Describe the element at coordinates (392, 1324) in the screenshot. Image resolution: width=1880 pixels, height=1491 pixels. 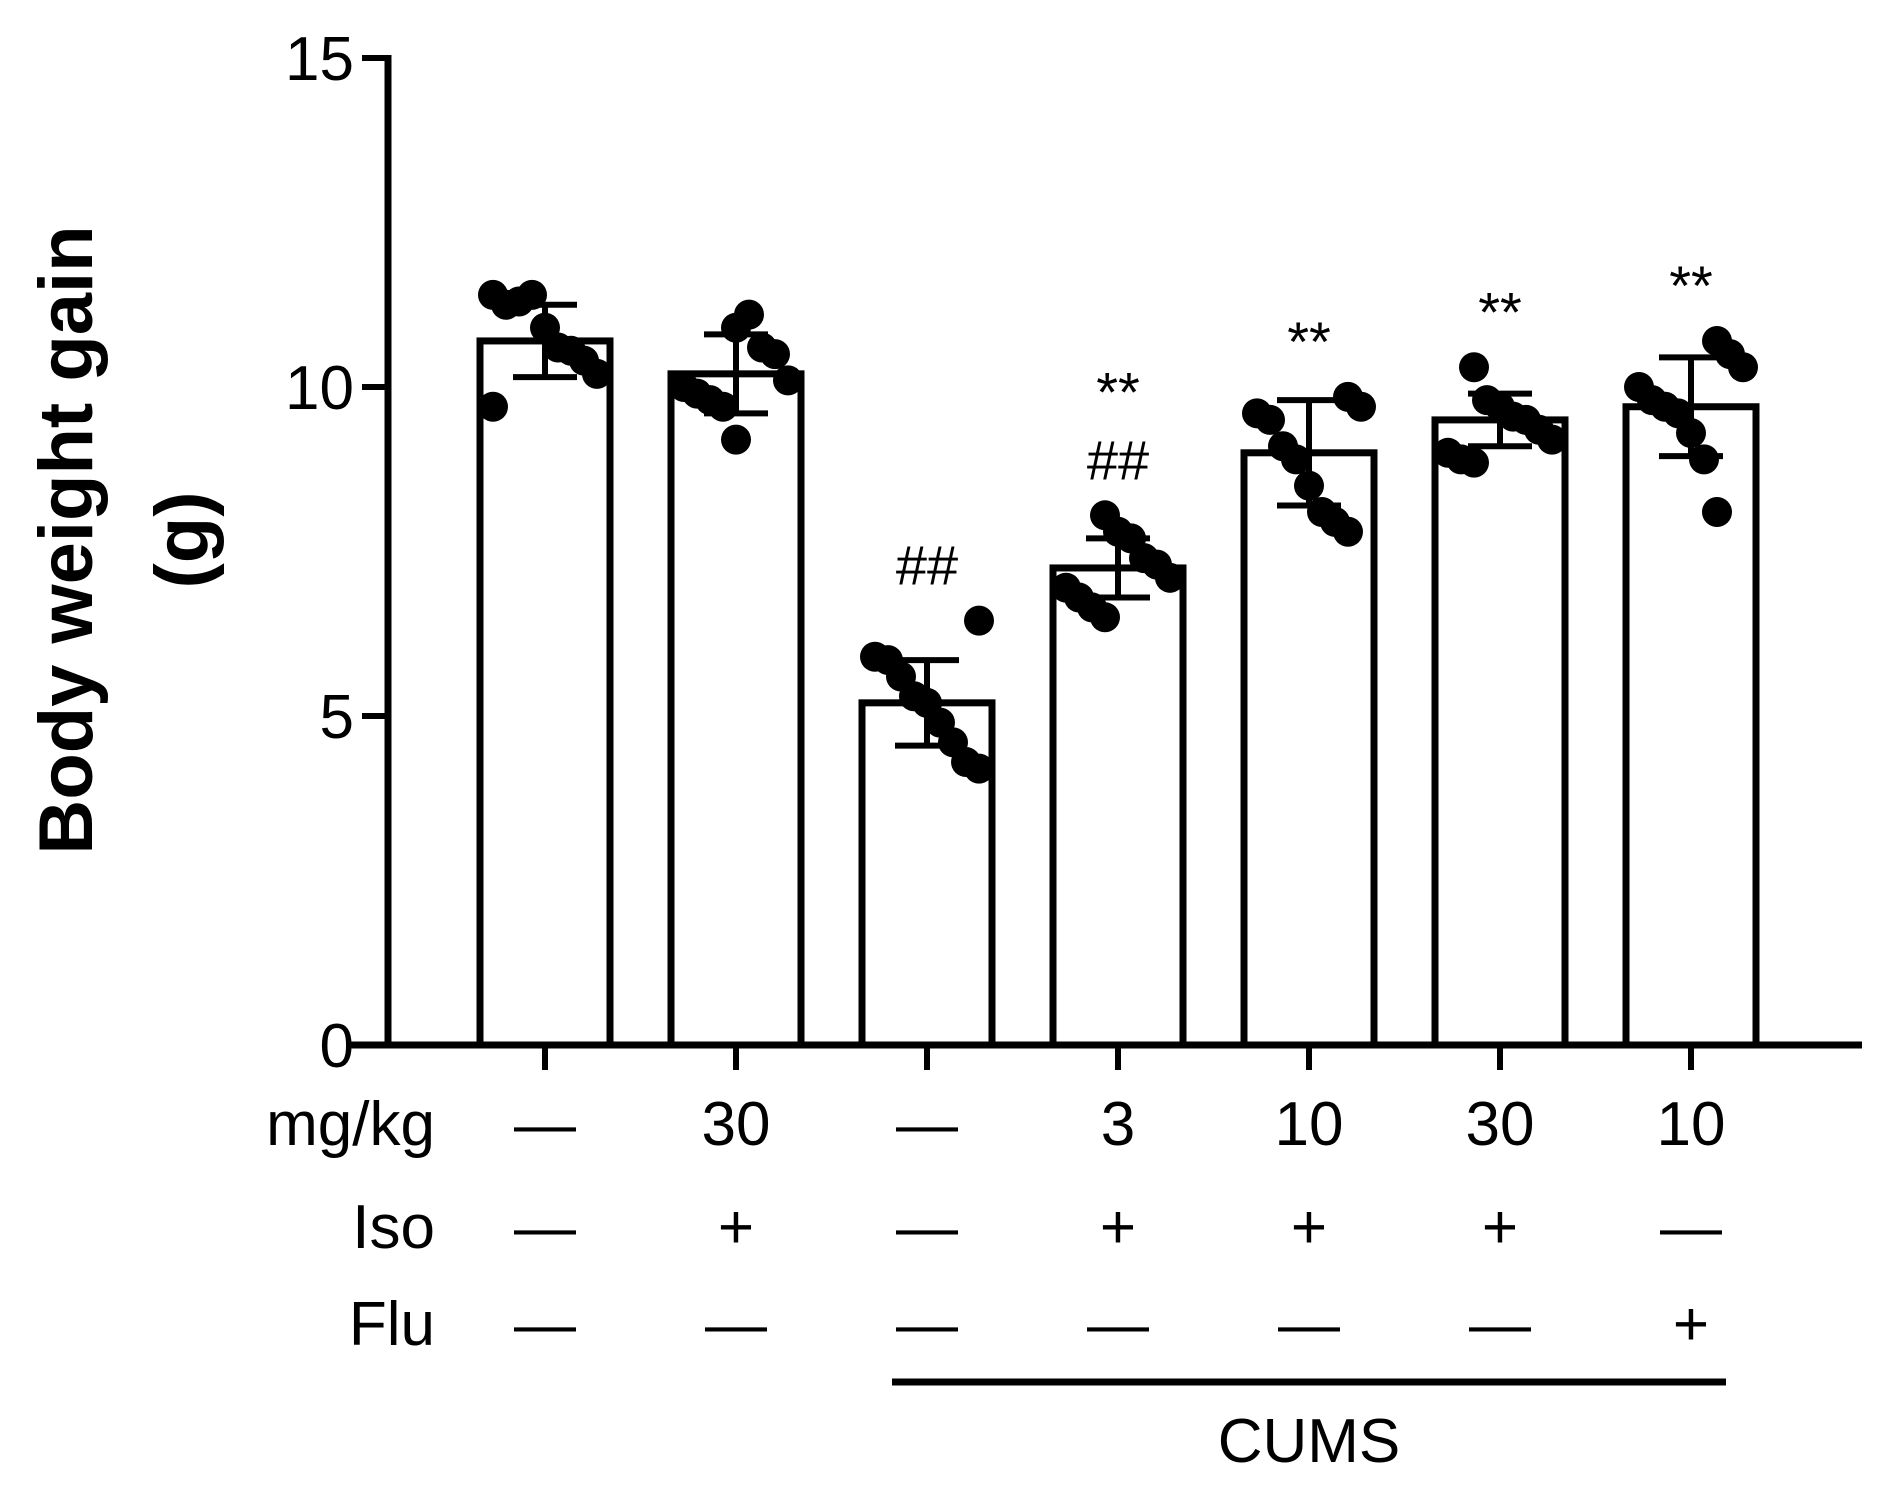
I see `row-label-flu: Flu` at that location.